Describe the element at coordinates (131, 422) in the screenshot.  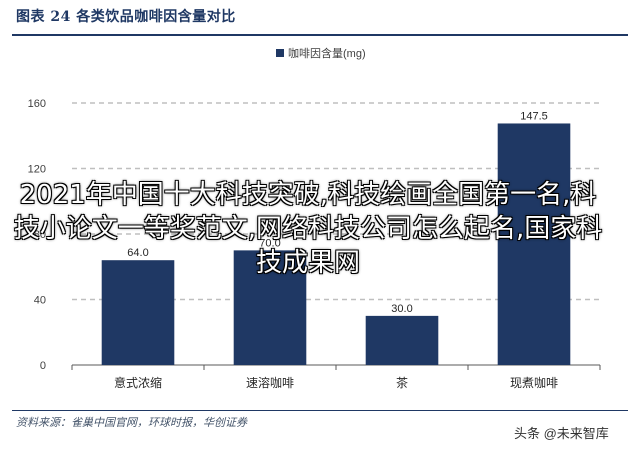
I see `data-source: 资料来源：雀巢中国官网，环球时报，华创证券` at that location.